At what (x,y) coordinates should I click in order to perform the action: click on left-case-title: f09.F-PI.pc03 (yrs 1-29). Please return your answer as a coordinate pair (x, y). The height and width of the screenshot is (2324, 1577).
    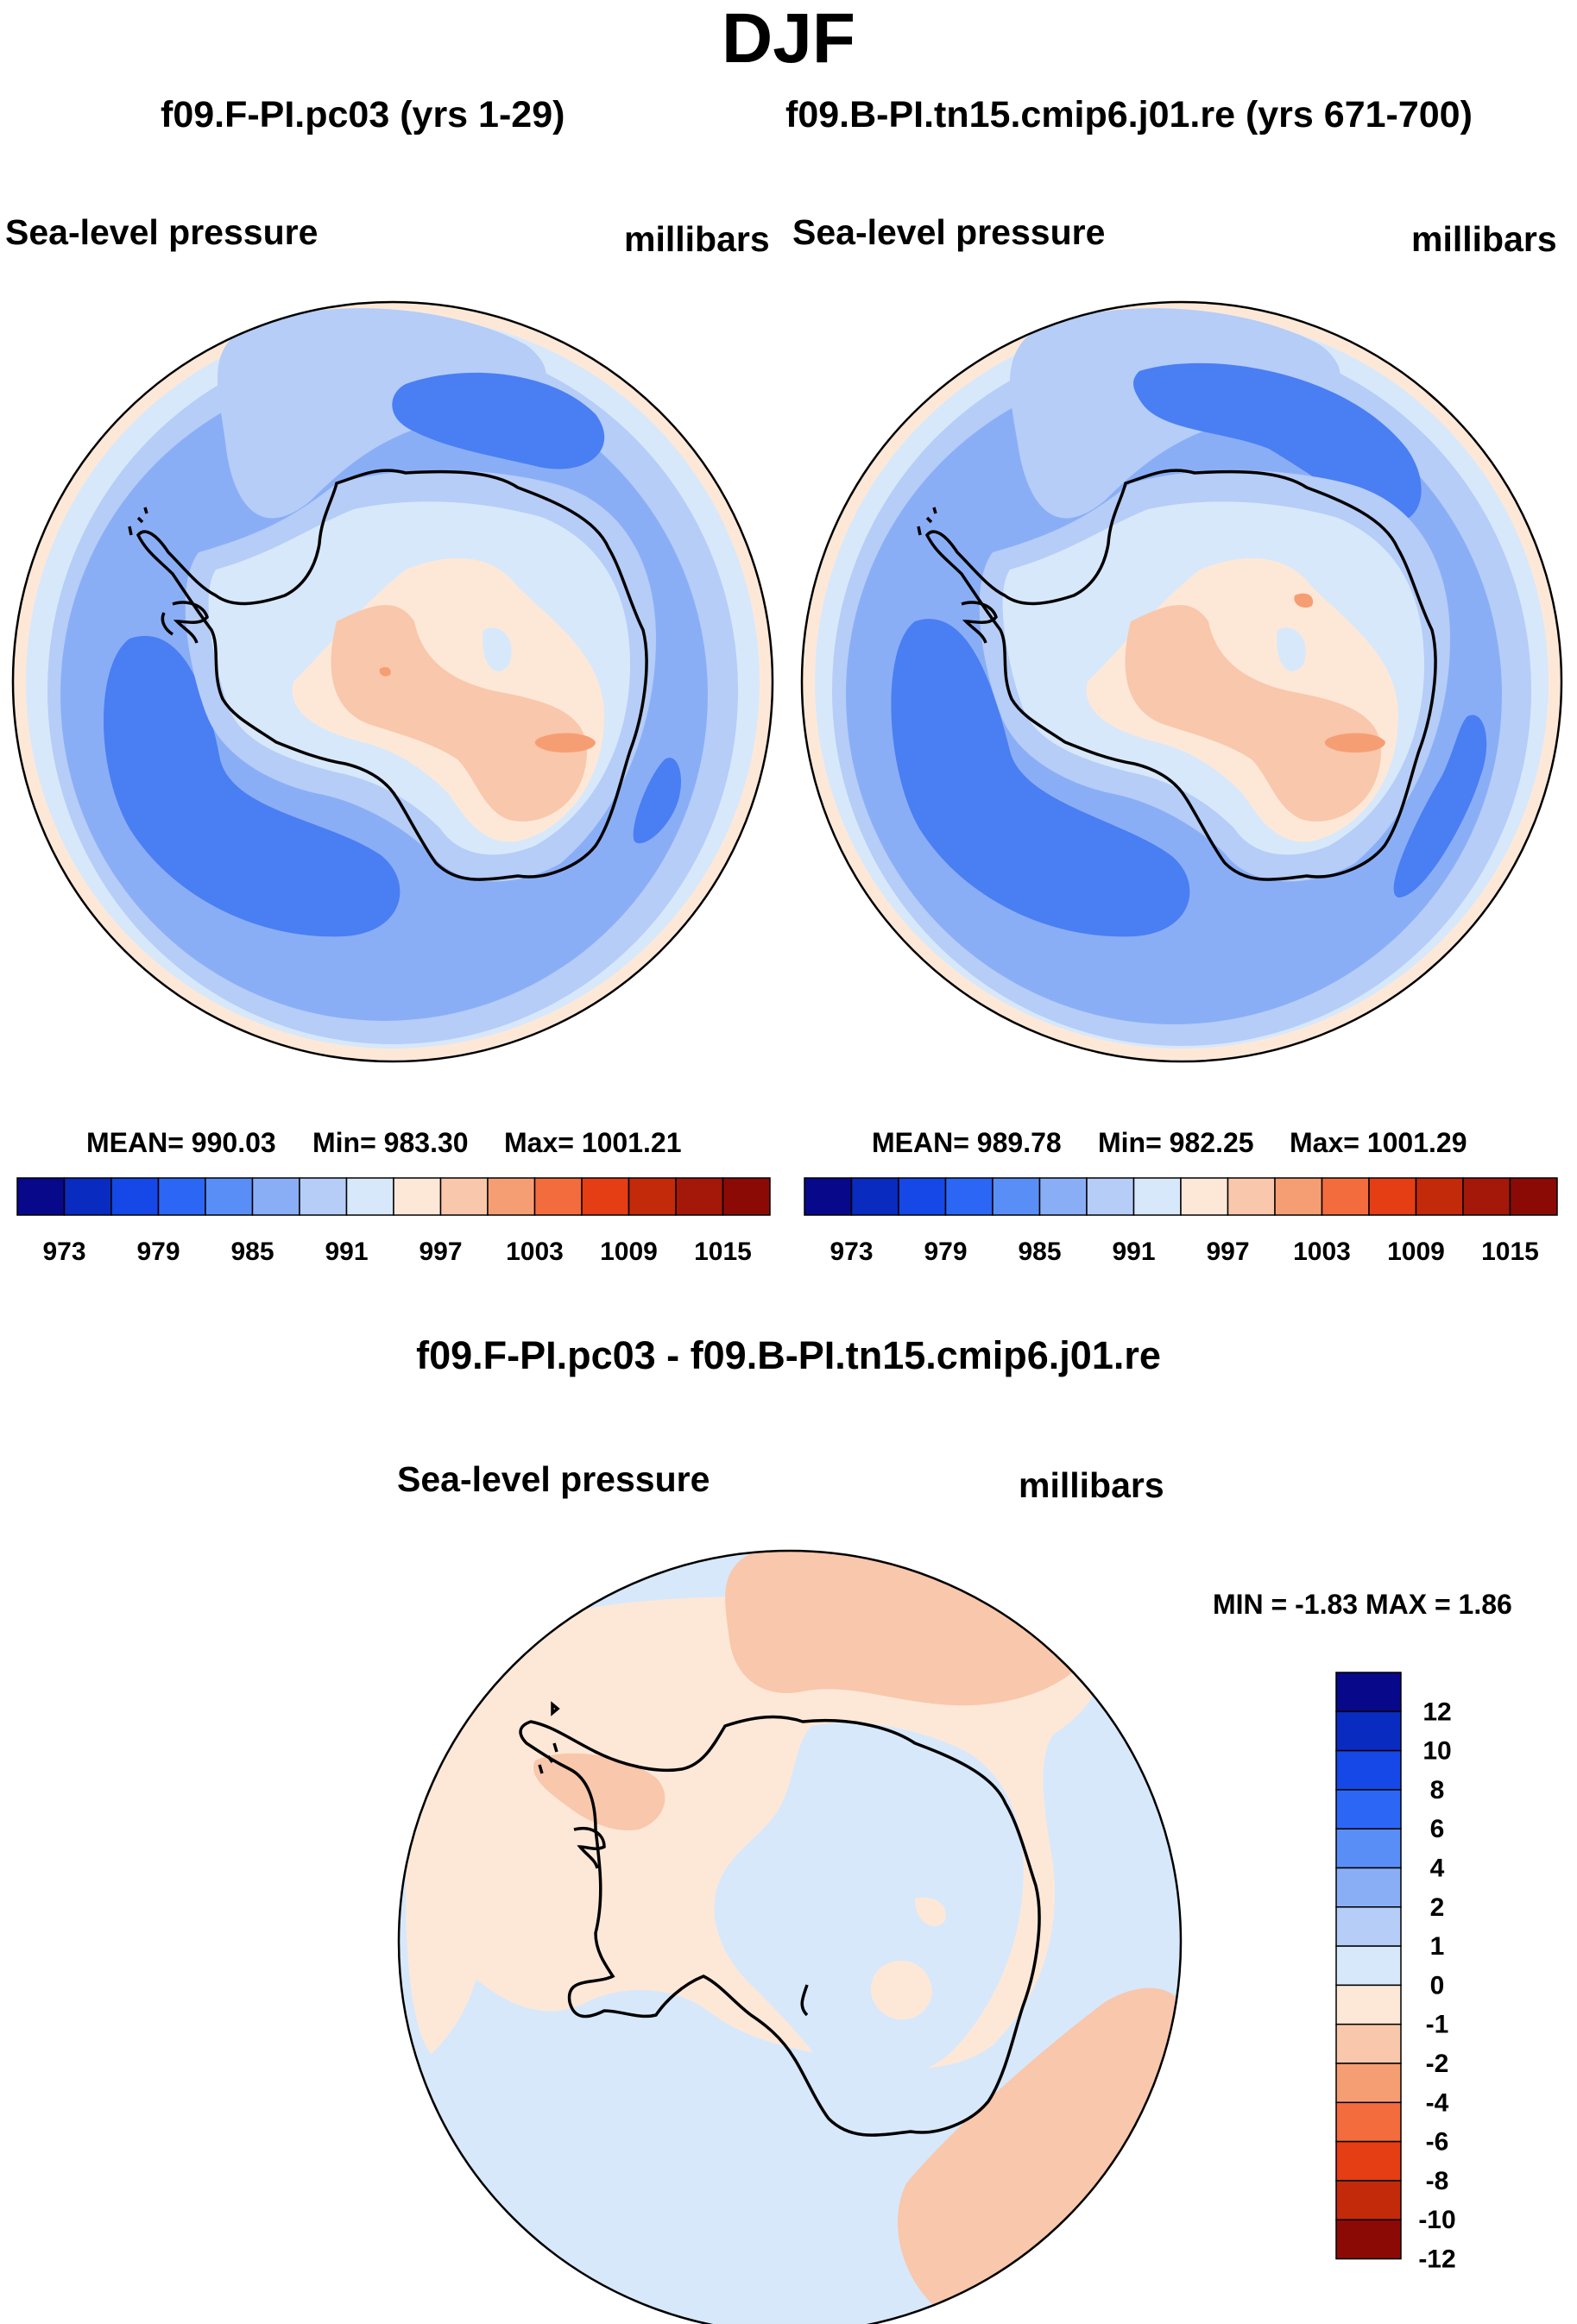
    Looking at the image, I should click on (363, 114).